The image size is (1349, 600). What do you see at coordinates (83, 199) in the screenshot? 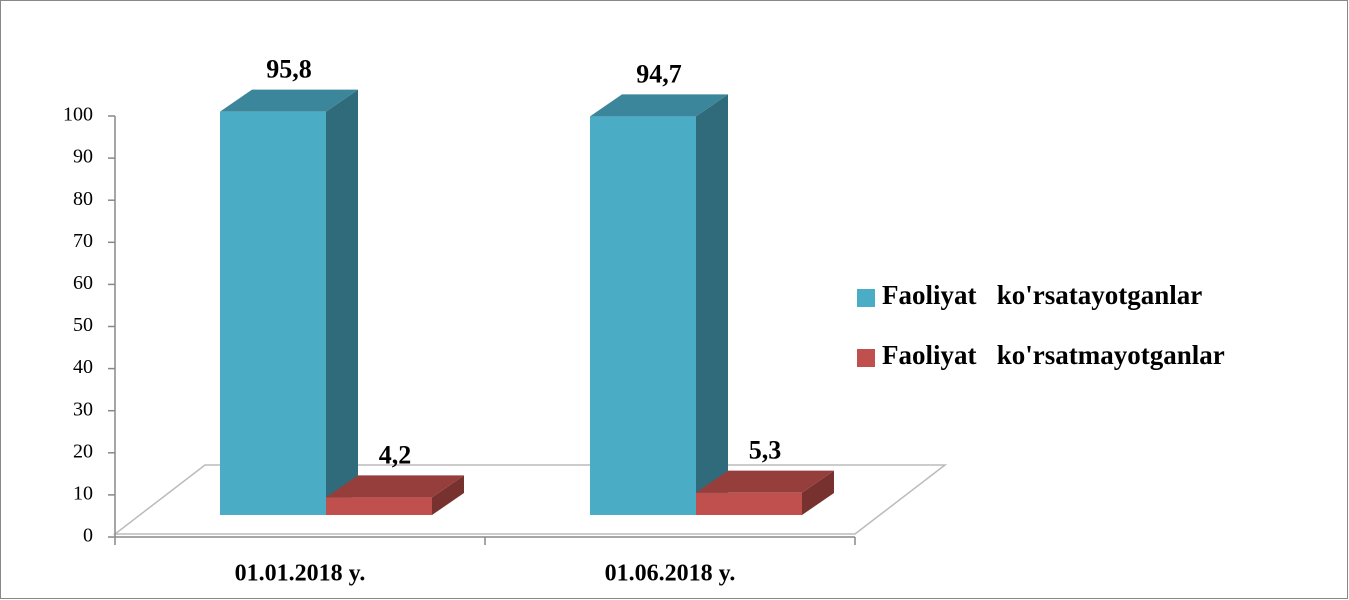
I see `y-tick-label: 80` at bounding box center [83, 199].